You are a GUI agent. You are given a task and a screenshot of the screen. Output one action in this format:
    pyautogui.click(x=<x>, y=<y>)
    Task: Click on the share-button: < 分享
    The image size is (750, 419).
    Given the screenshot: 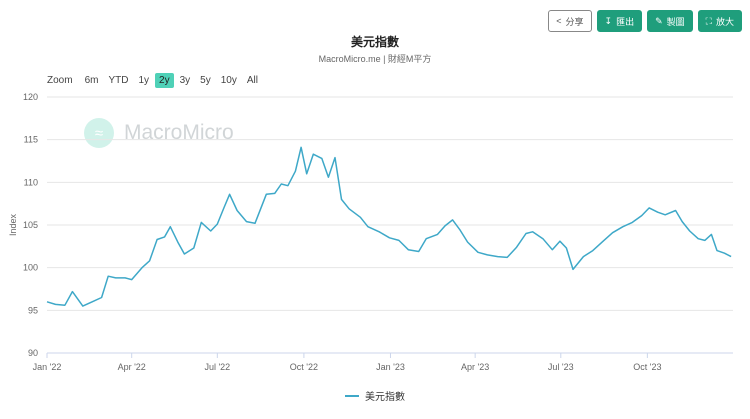 What is the action you would take?
    pyautogui.click(x=570, y=21)
    